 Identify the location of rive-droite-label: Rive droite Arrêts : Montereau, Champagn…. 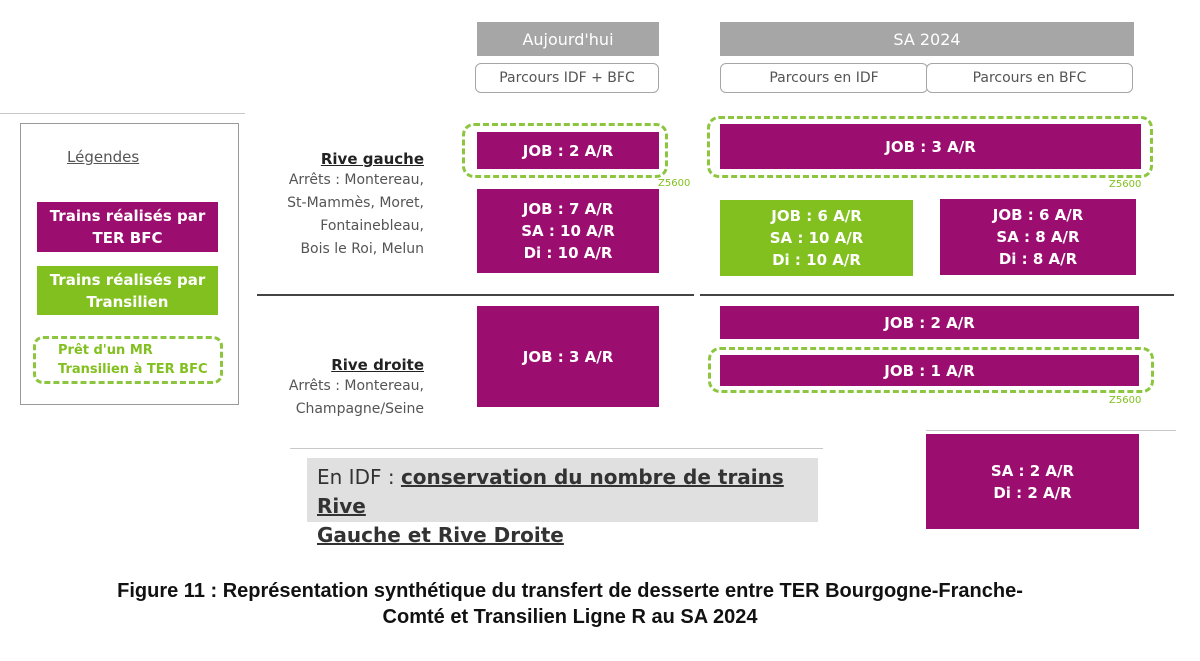
(337, 388).